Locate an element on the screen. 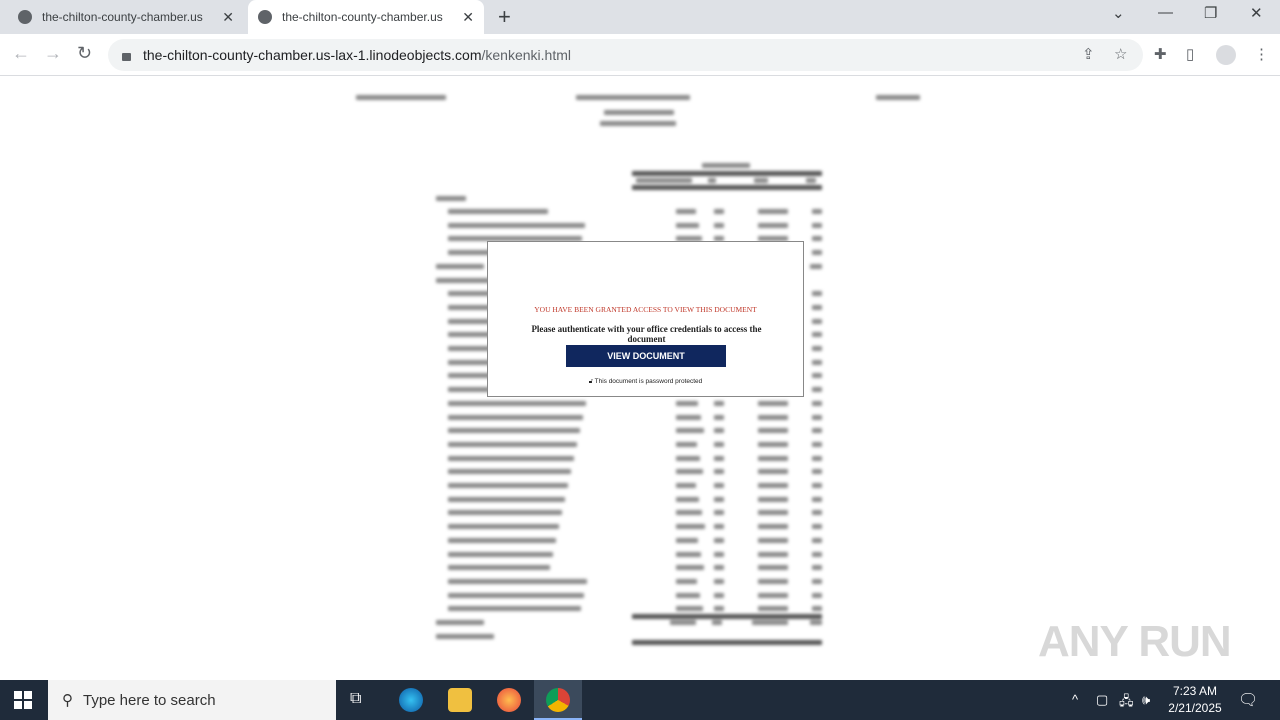 The width and height of the screenshot is (1280, 720). lock-icon is located at coordinates (126, 57).